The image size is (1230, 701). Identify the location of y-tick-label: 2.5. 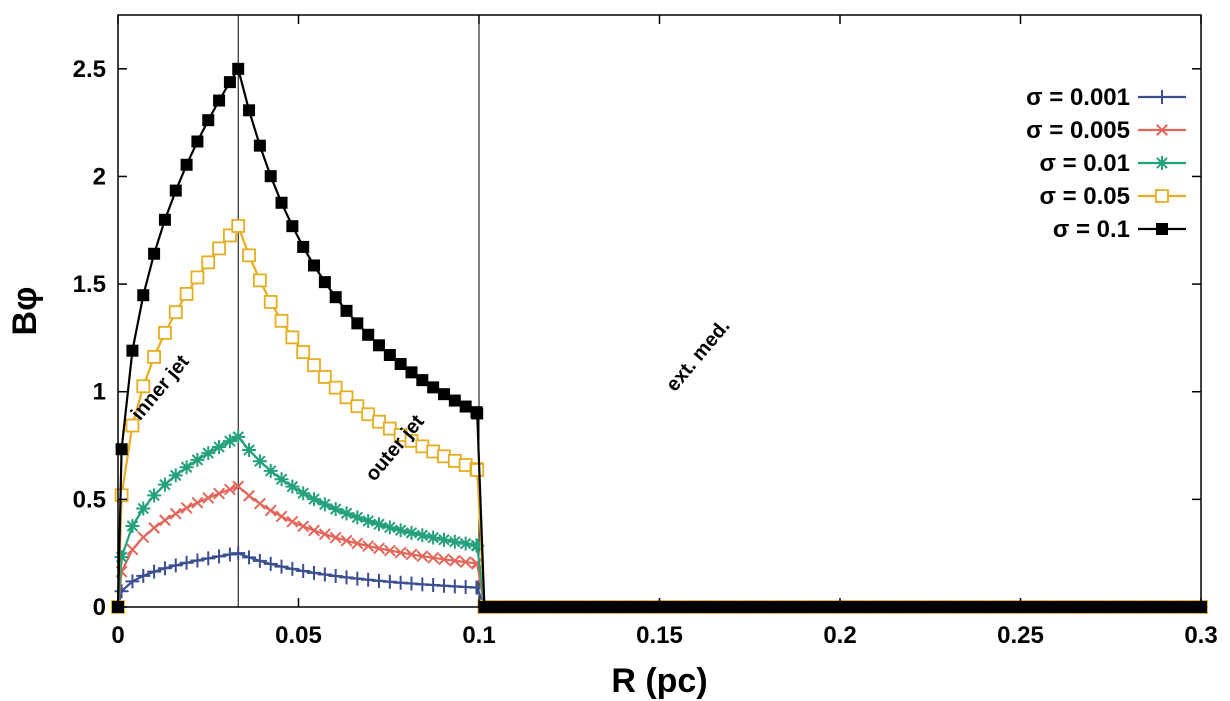
(89, 69).